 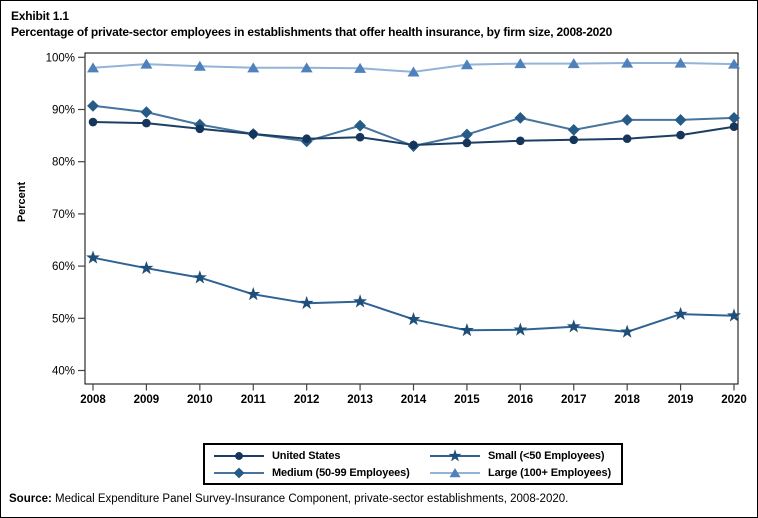 What do you see at coordinates (30, 499) in the screenshot?
I see `source-label: Source:` at bounding box center [30, 499].